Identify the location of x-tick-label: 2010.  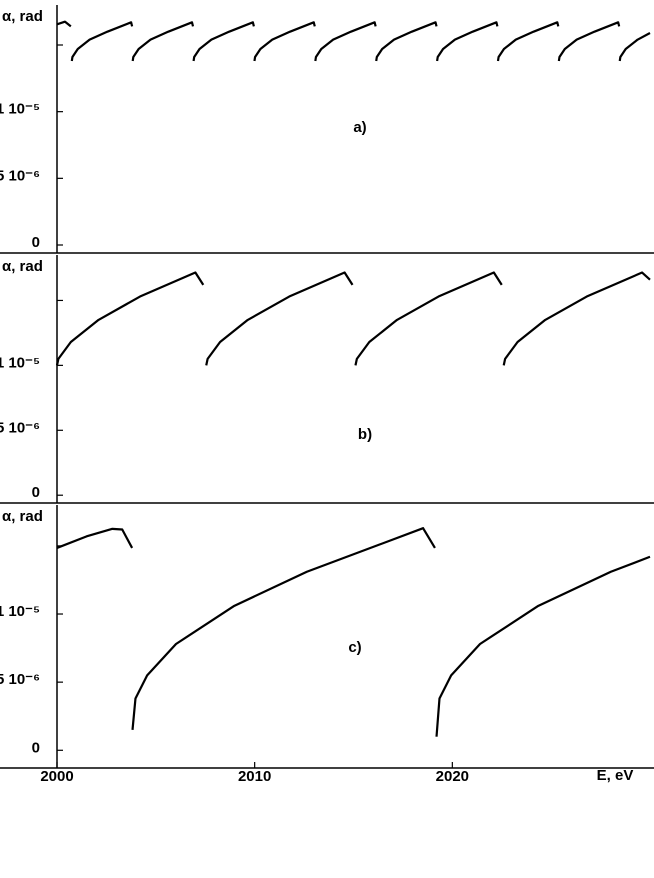
(254, 776).